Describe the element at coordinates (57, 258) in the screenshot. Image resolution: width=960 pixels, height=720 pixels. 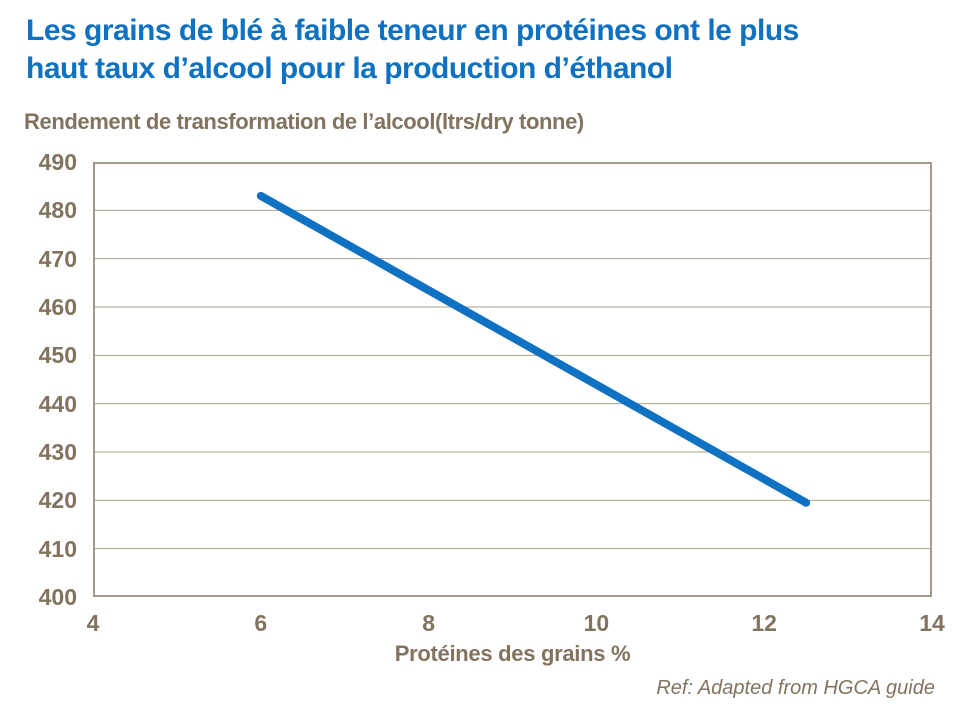
I see `y-tick-label: 470` at that location.